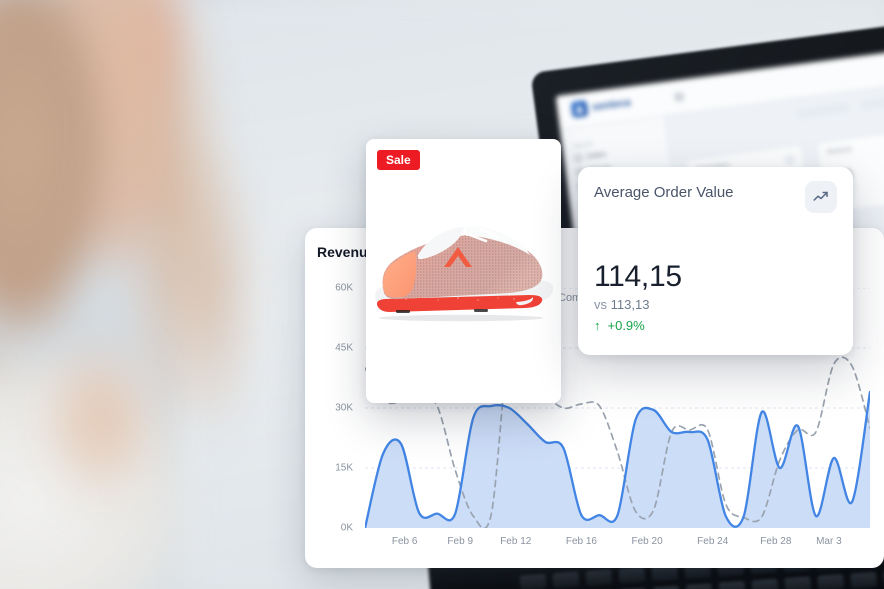 The width and height of the screenshot is (884, 589). I want to click on x-axis-tick-label: Feb 12, so click(516, 541).